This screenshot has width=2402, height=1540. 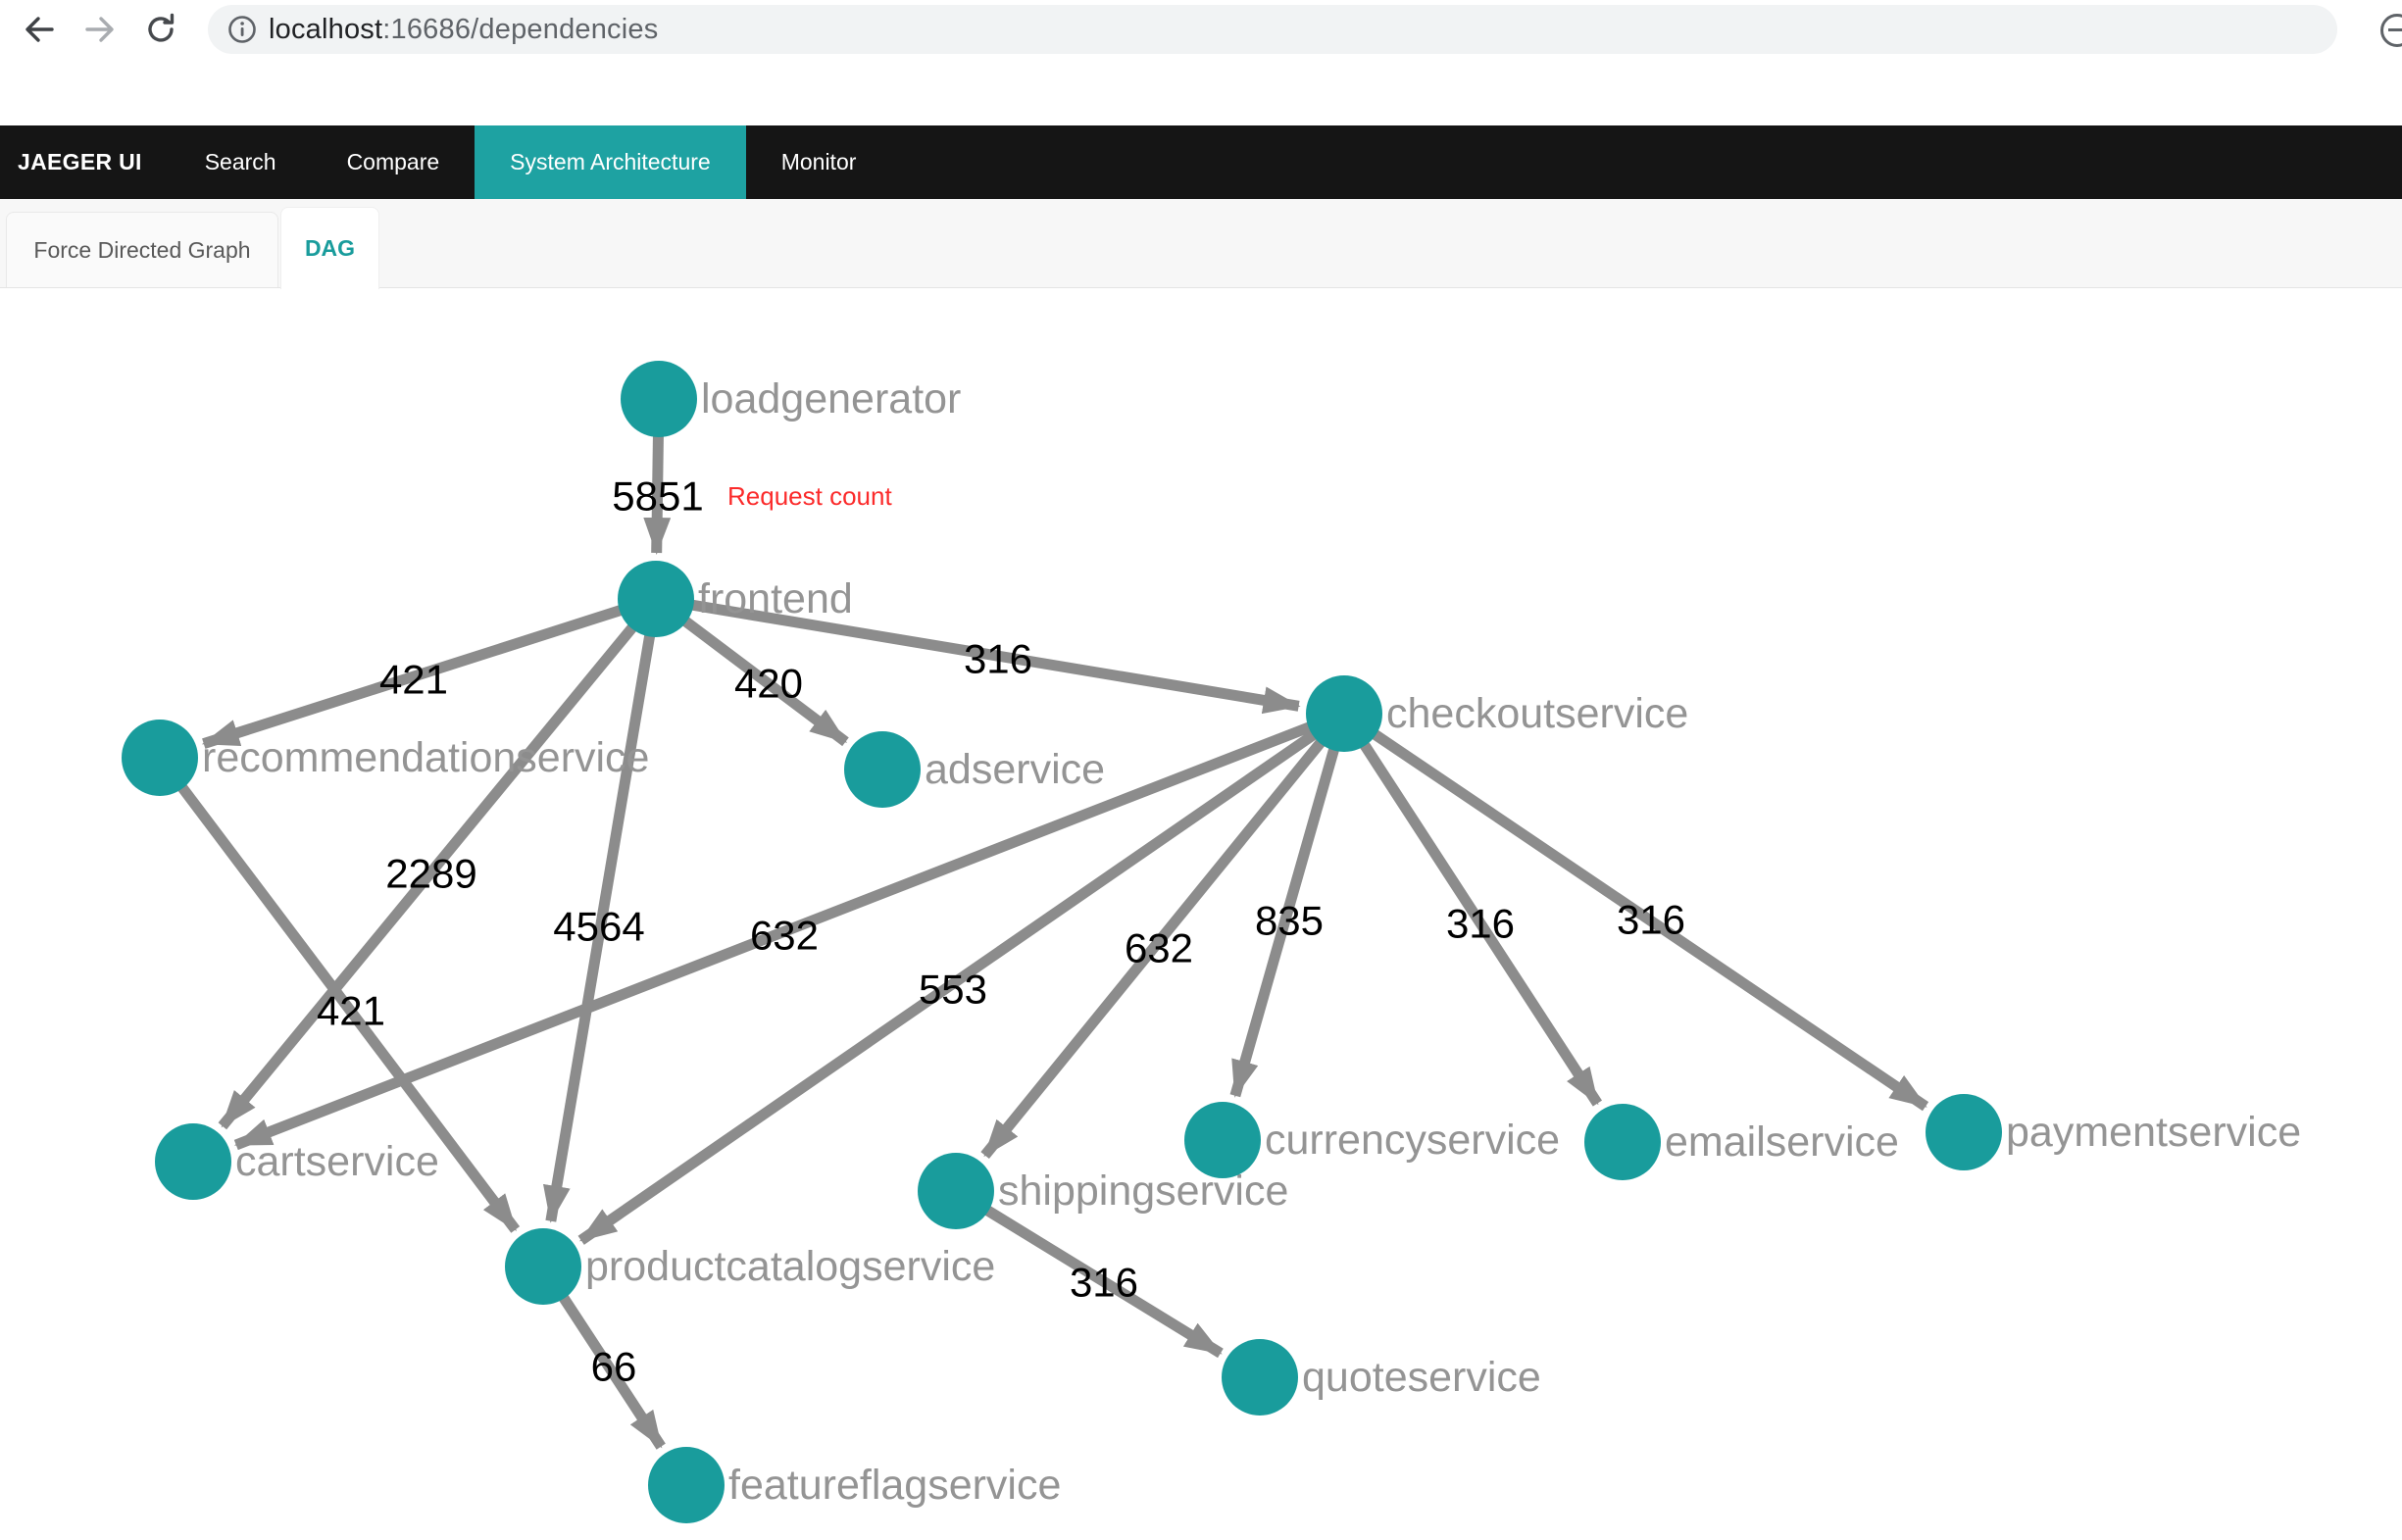 What do you see at coordinates (520, 29) in the screenshot?
I see `url-path: :16686/dependencies` at bounding box center [520, 29].